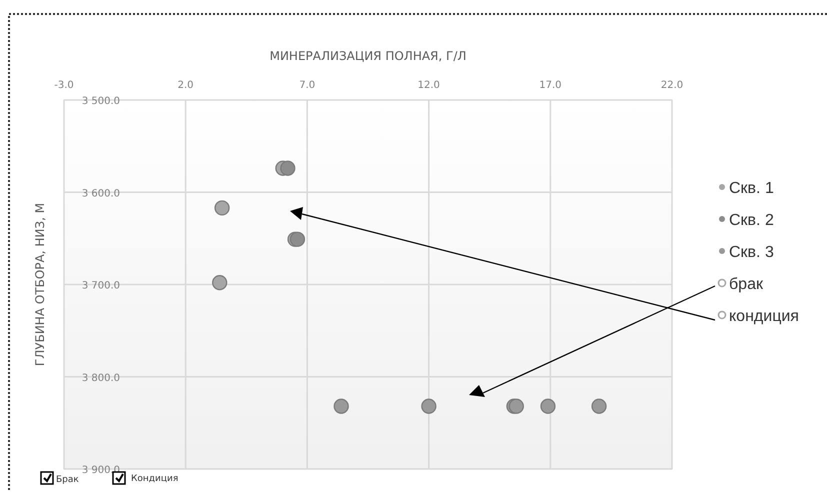 The height and width of the screenshot is (492, 827). What do you see at coordinates (751, 252) in the screenshot?
I see `legend-label: Скв. 3` at bounding box center [751, 252].